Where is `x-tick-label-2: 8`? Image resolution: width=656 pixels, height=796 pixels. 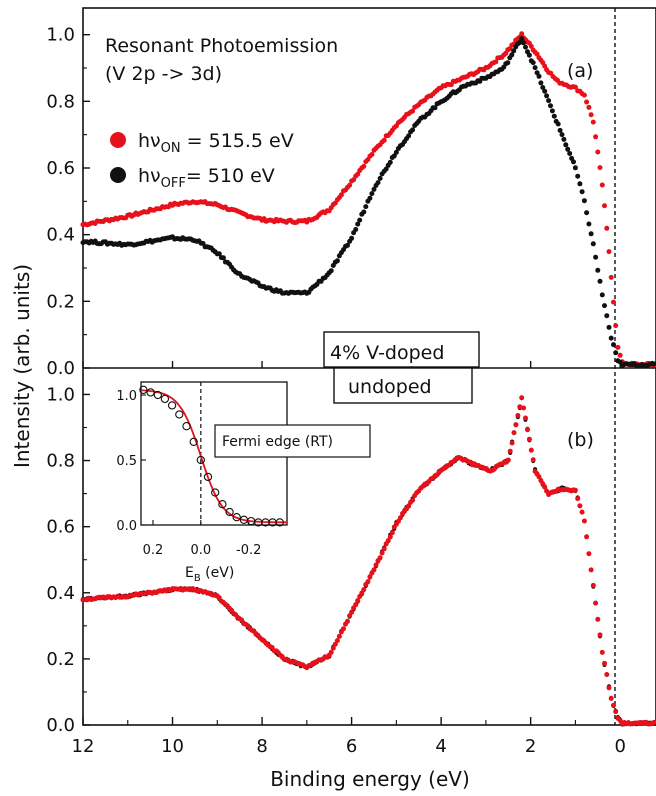
x-tick-label-2: 8 is located at coordinates (261, 746).